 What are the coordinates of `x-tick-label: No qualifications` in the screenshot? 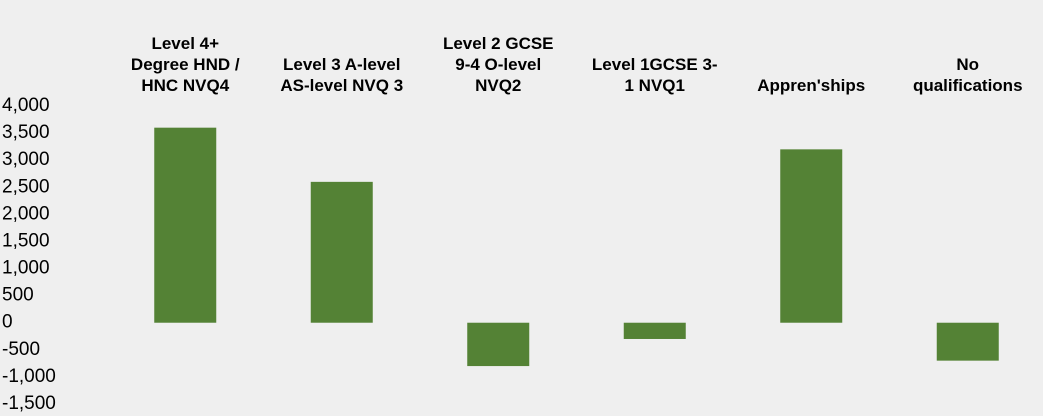 It's located at (967, 75).